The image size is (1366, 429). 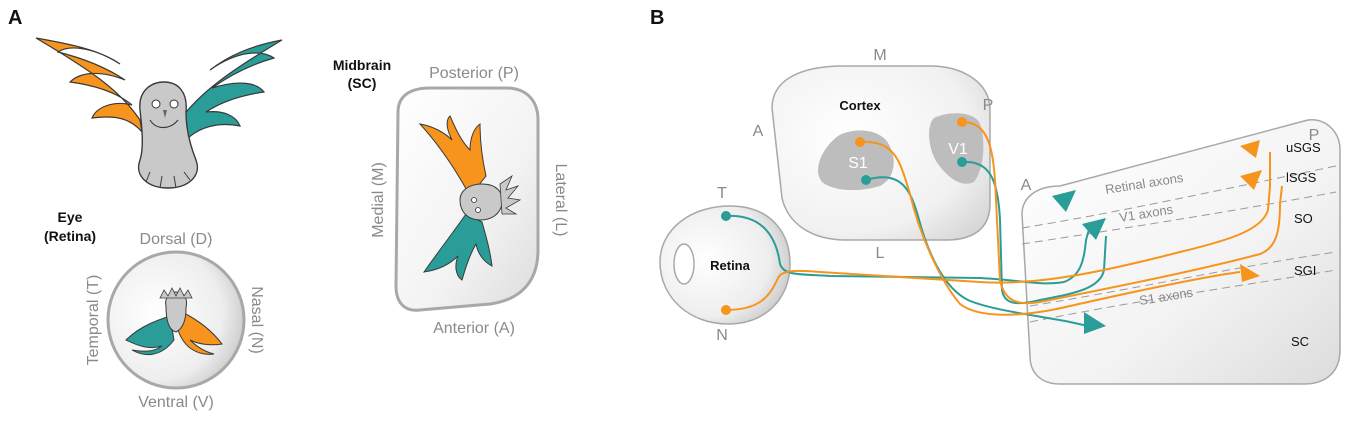 What do you see at coordinates (70, 236) in the screenshot?
I see `eye-subtitle: (Retina)` at bounding box center [70, 236].